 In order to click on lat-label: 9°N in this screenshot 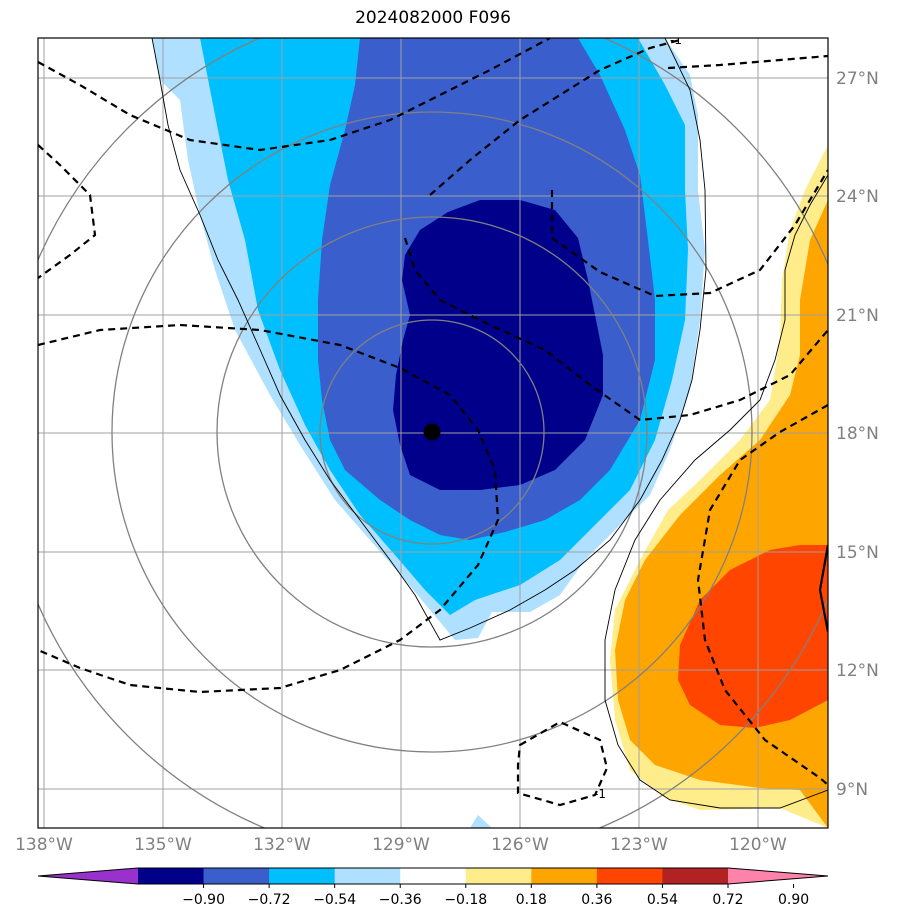, I will do `click(852, 790)`.